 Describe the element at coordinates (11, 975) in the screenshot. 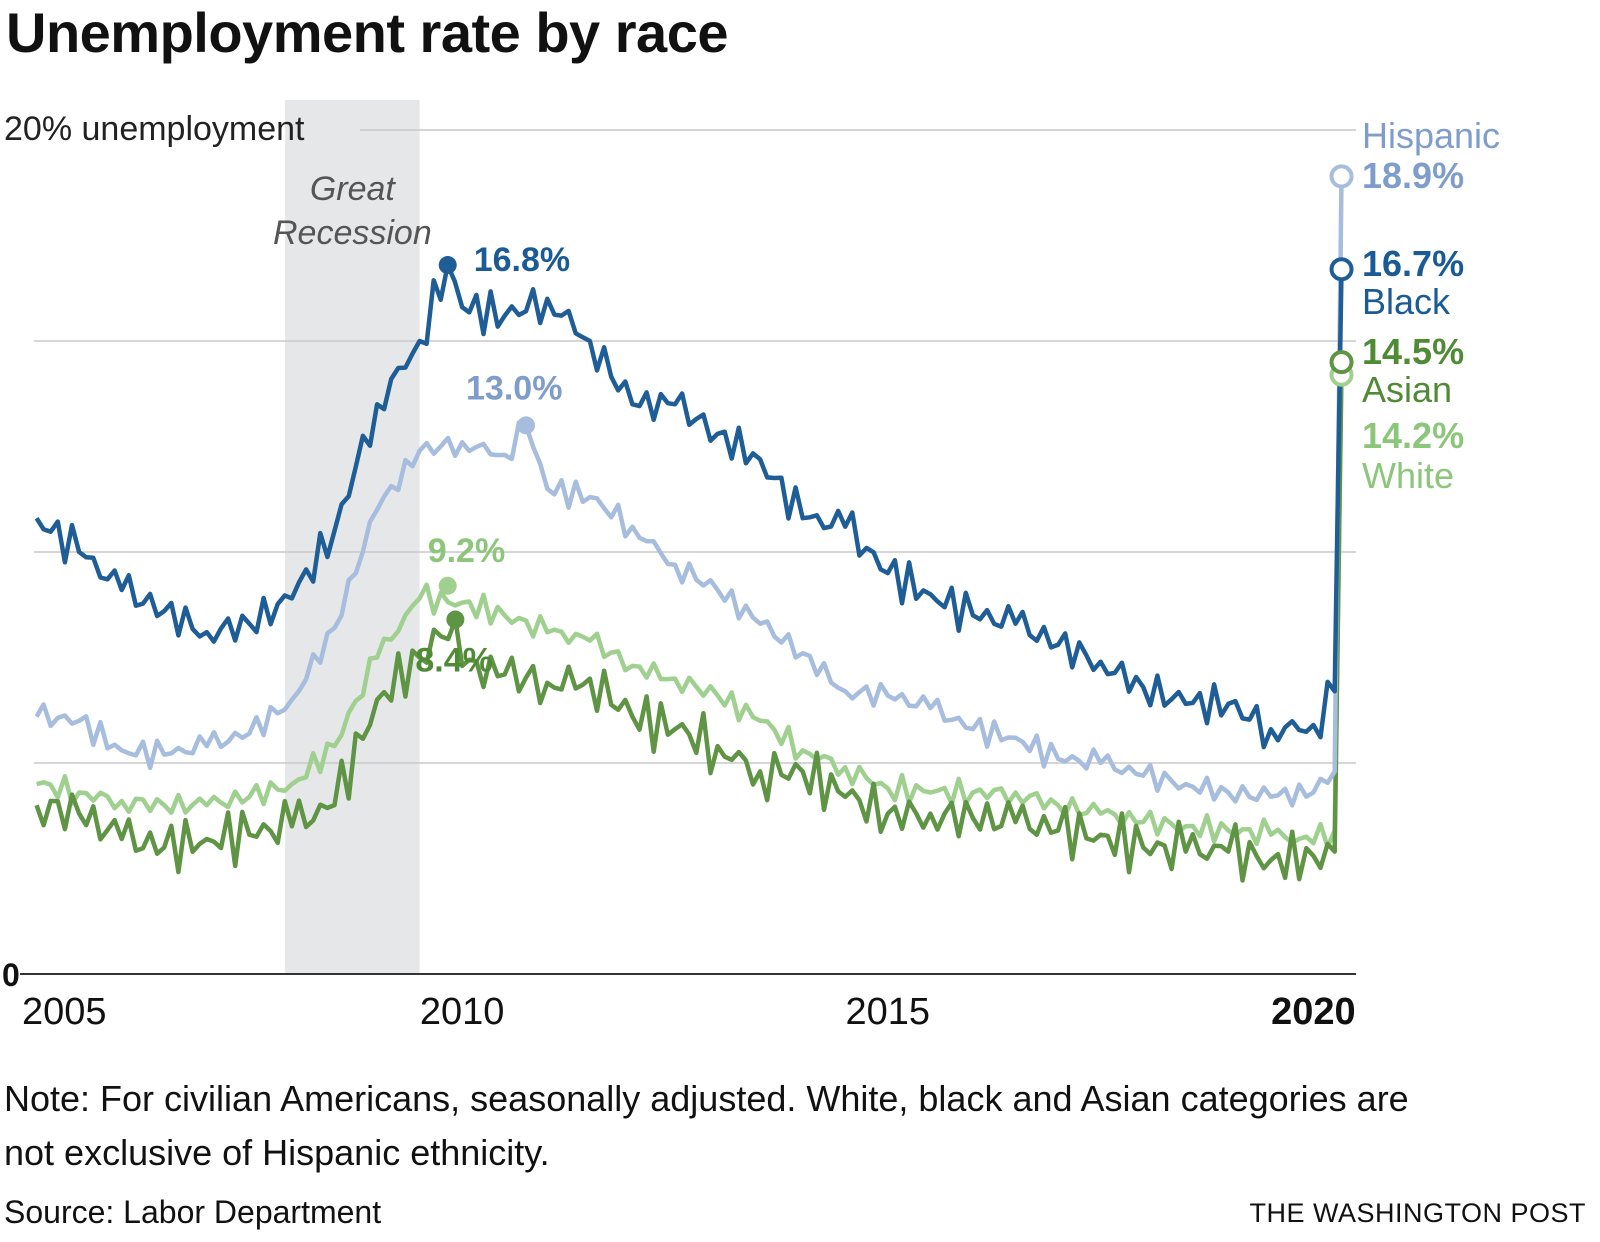

I see `y-axis-zero-label: 0` at that location.